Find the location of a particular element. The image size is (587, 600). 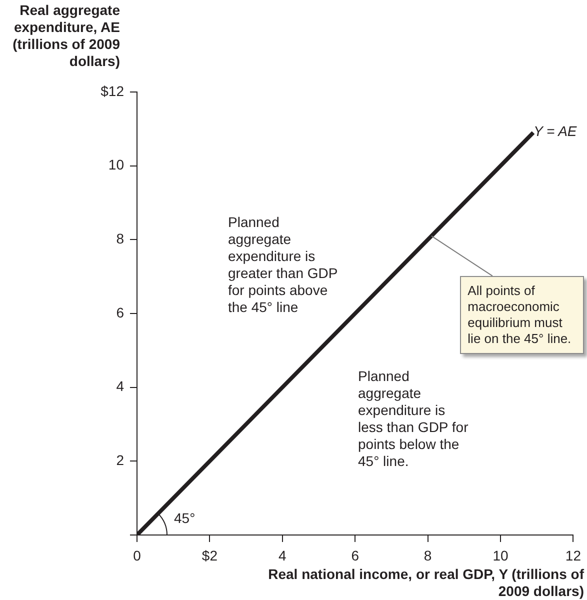

x-tick-label: 12 is located at coordinates (573, 555).